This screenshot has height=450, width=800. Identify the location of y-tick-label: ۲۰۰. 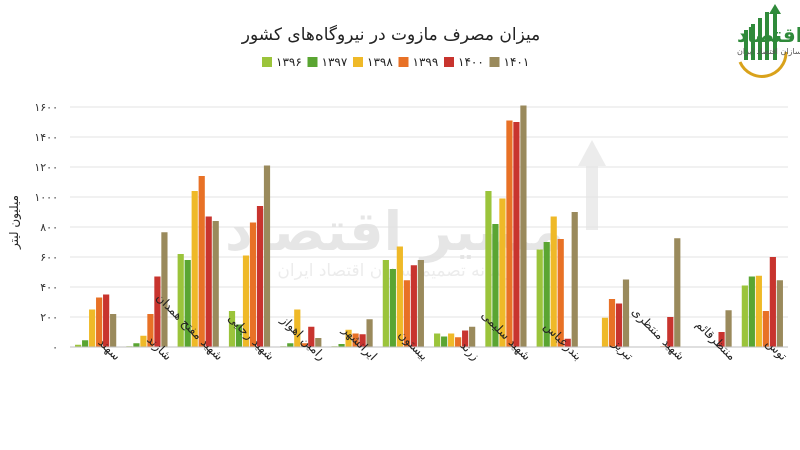
(49, 317).